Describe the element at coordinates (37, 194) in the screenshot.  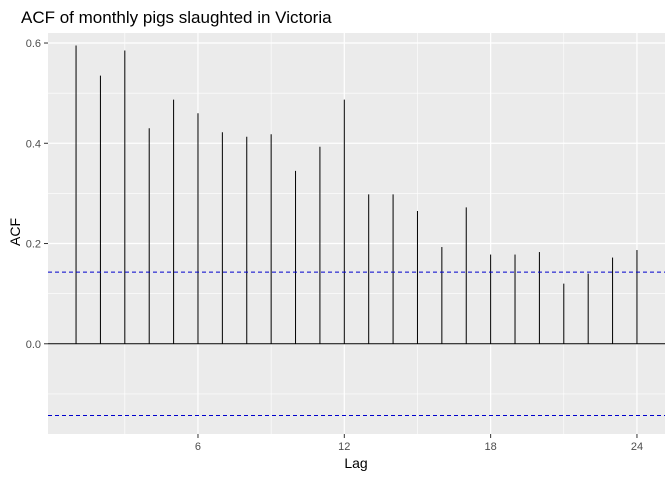
I see `y-axis-ticks: 0.0 0.2 0.4 0.6` at that location.